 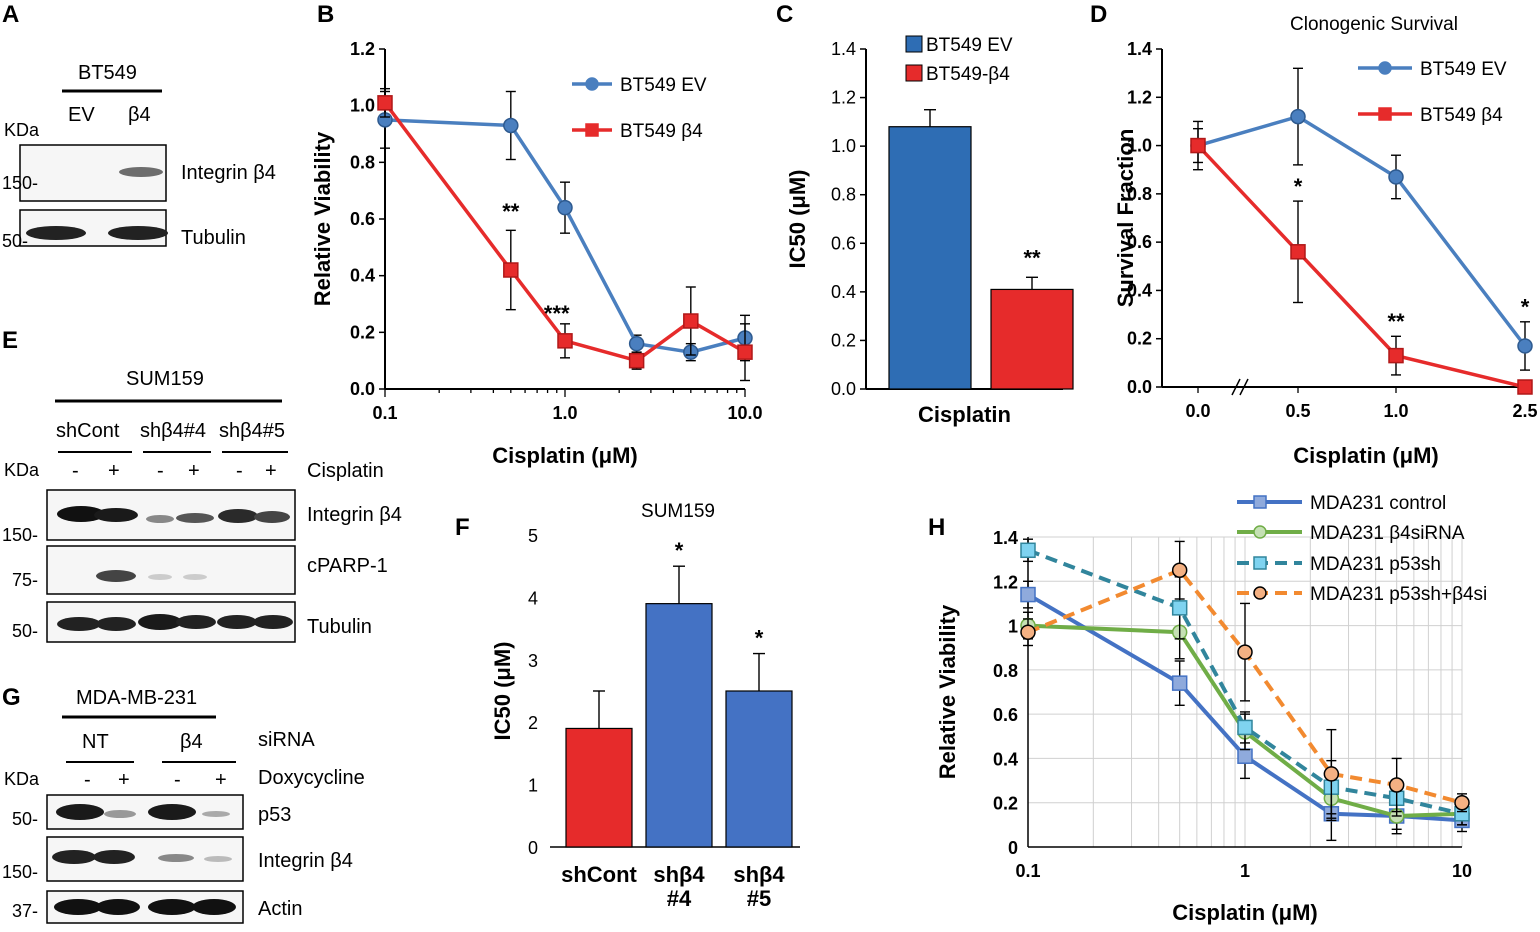 What do you see at coordinates (362, 332) in the screenshot?
I see `chart-b-y-tick-label: 0.2` at bounding box center [362, 332].